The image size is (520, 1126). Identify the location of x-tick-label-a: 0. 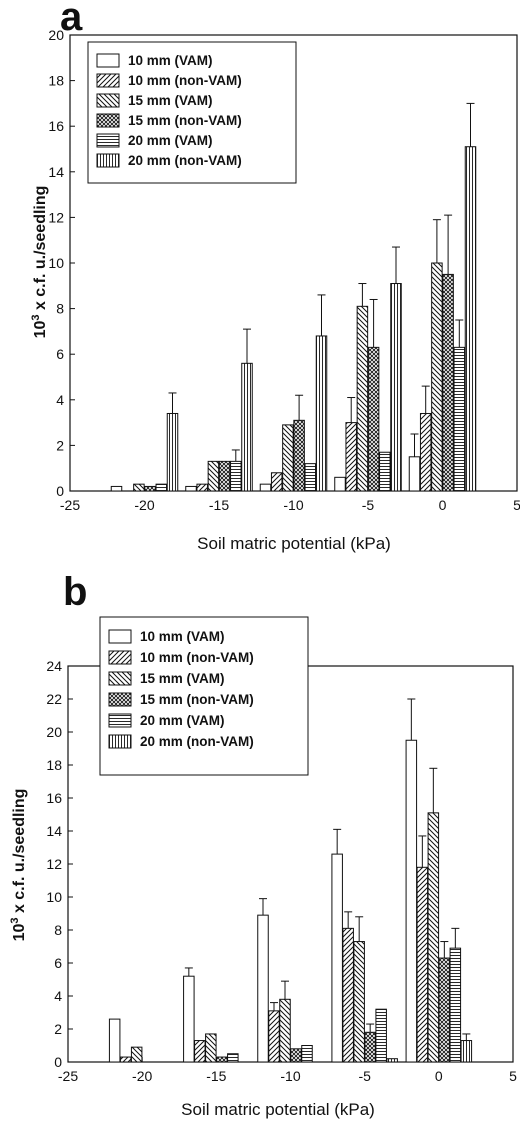
(443, 505).